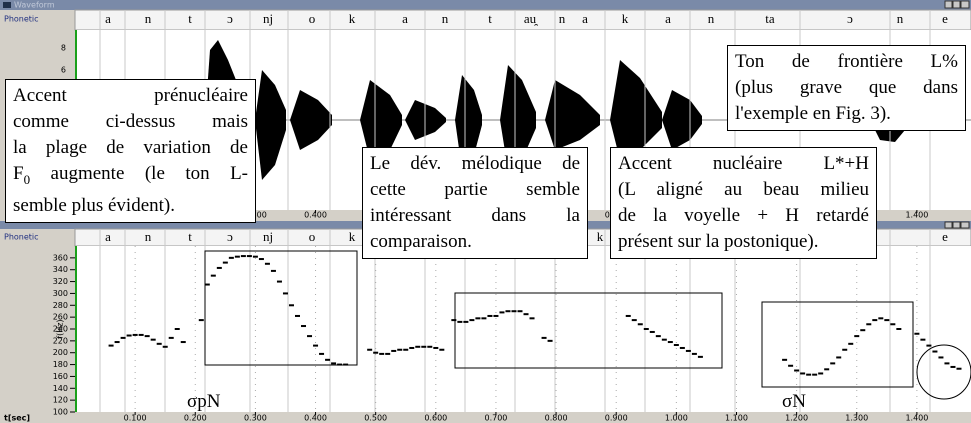  I want to click on y-tick-label: 100, so click(60, 412).